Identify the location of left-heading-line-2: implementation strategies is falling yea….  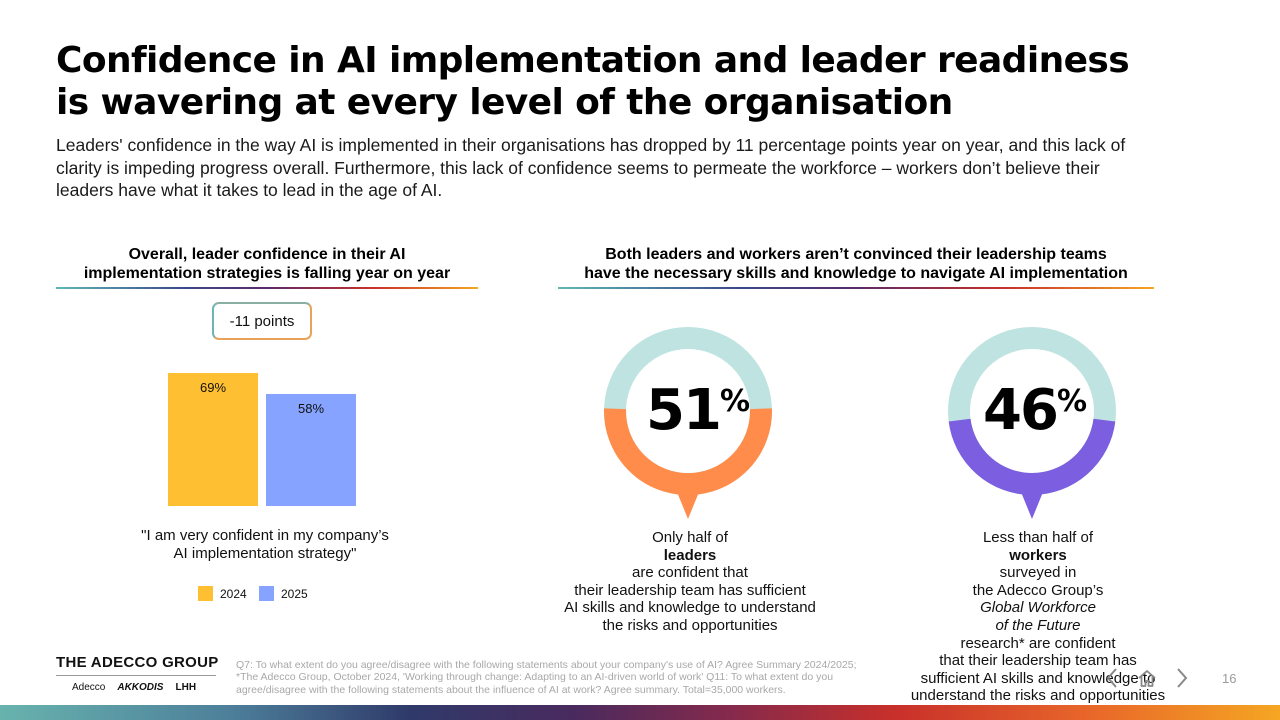
(267, 273).